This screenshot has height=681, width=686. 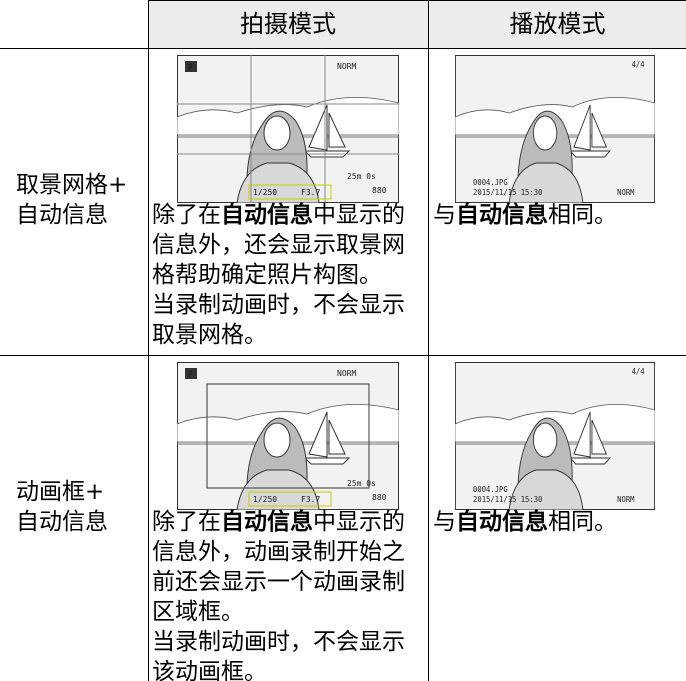 I want to click on paragraph: 当录制动画时，不会显示该动画框。, so click(x=278, y=655).